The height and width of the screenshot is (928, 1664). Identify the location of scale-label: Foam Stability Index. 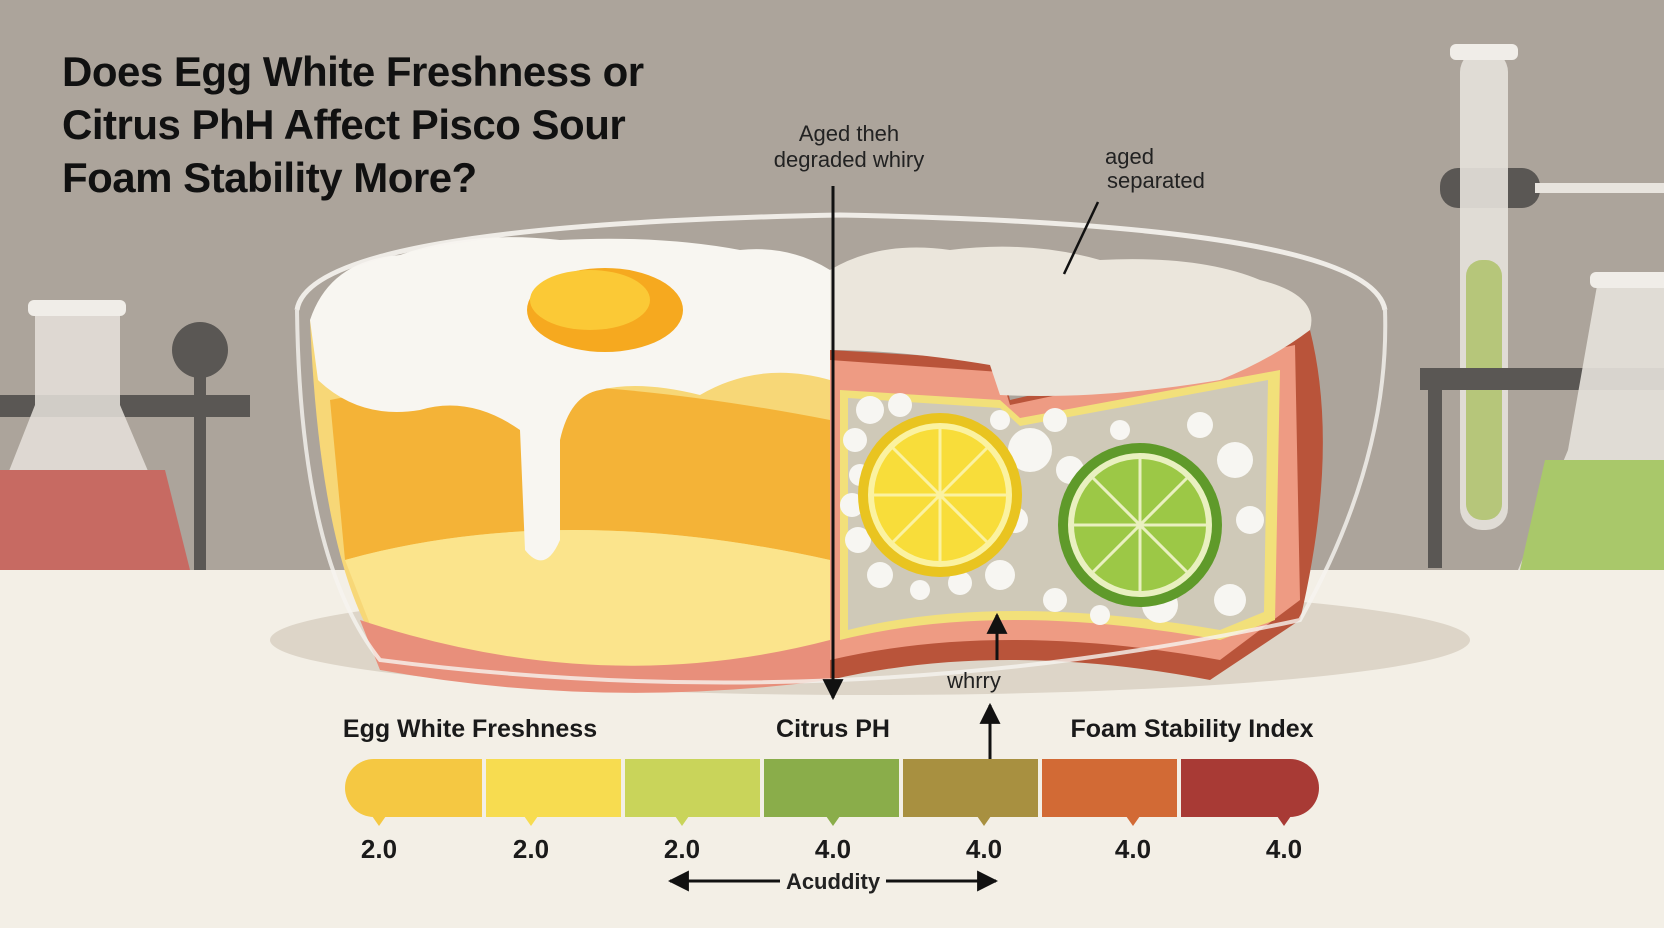
(1191, 729).